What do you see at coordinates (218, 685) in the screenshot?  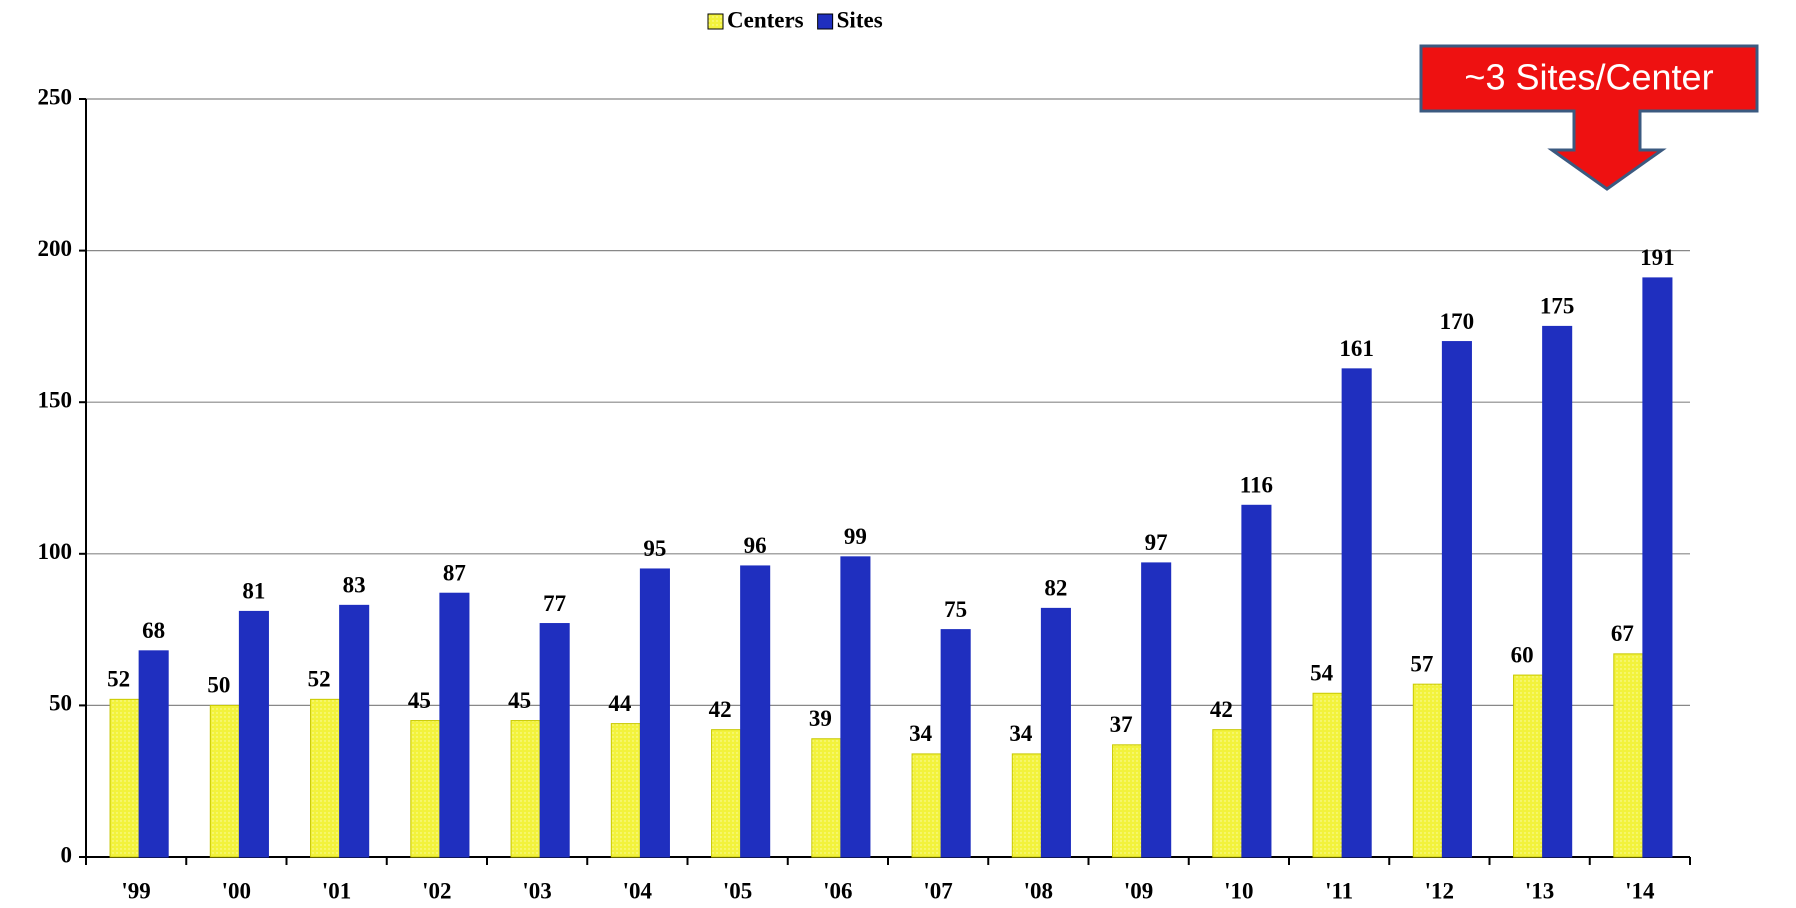 I see `value-label: 50` at bounding box center [218, 685].